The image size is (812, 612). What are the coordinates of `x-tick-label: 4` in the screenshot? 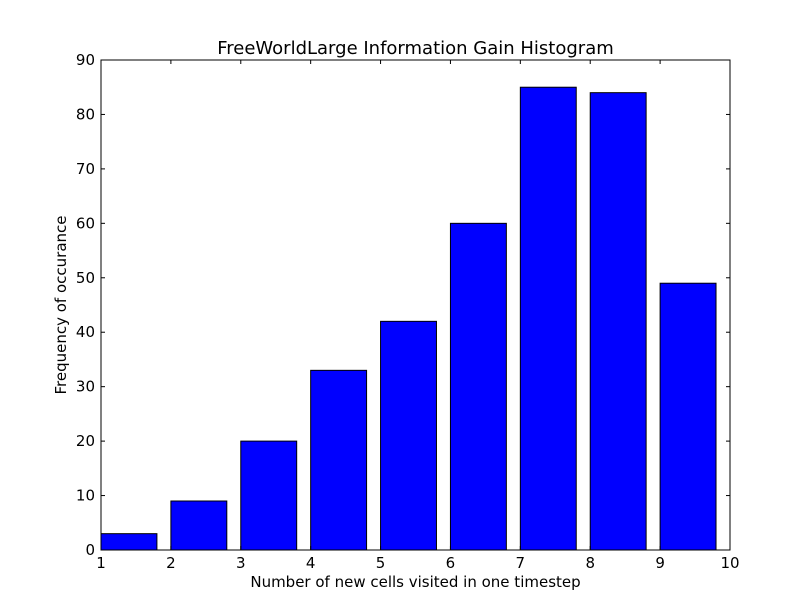 It's located at (311, 563).